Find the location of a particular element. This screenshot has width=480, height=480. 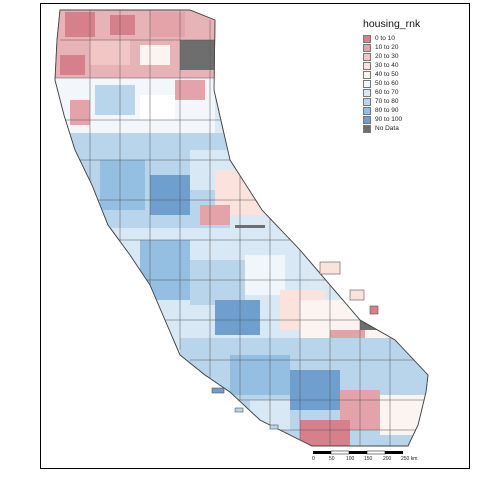

legend-label: 70 to 80 is located at coordinates (387, 101).